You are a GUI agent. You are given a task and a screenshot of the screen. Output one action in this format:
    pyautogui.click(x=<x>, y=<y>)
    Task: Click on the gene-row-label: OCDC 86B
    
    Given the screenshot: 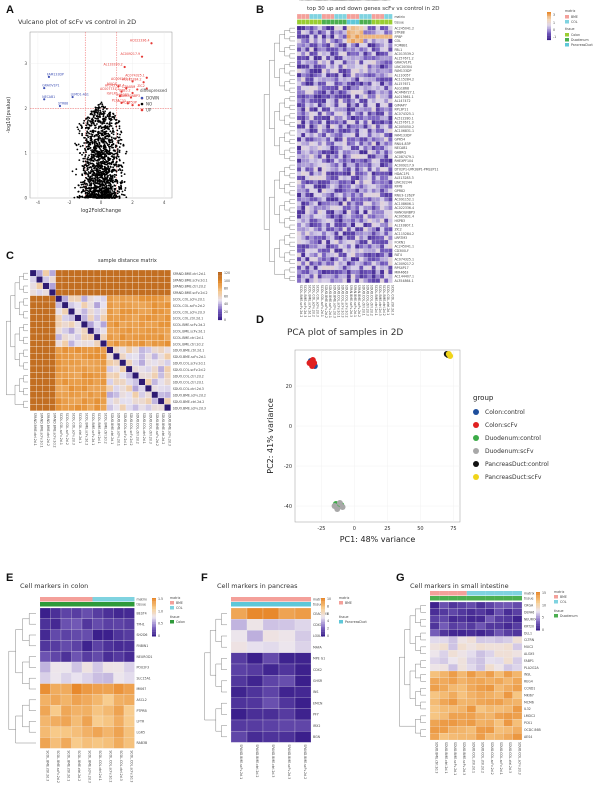 What is the action you would take?
    pyautogui.click(x=532, y=730)
    